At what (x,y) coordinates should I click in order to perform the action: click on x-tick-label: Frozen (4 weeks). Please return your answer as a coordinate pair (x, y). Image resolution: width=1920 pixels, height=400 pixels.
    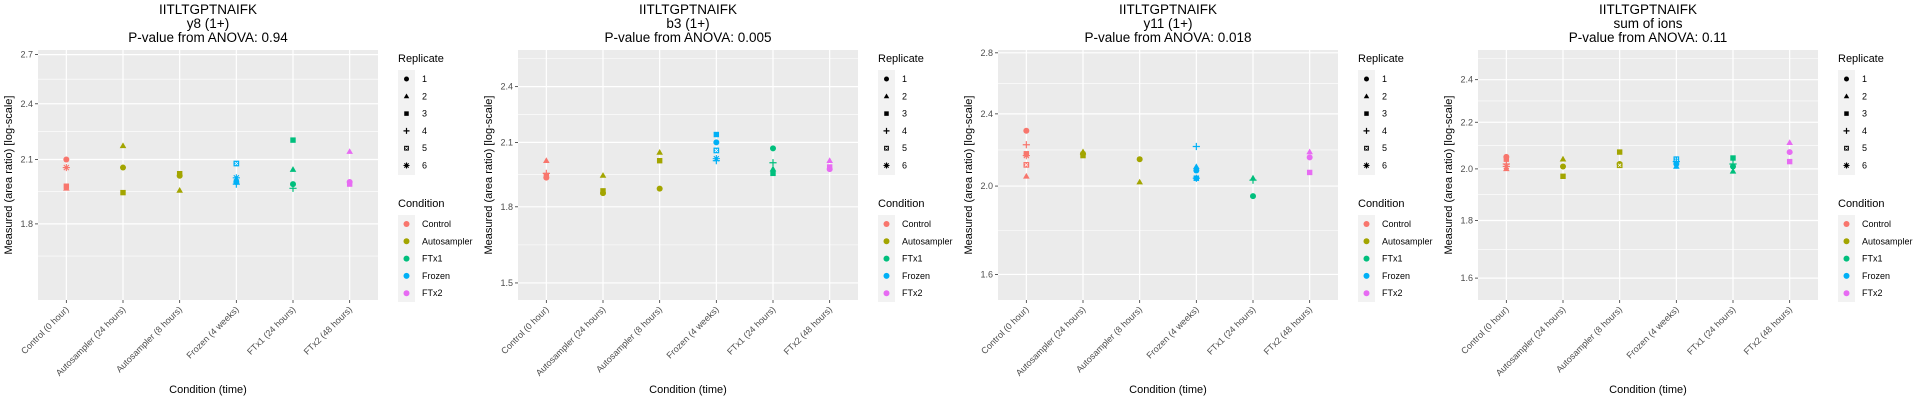
    Looking at the image, I should click on (1653, 332).